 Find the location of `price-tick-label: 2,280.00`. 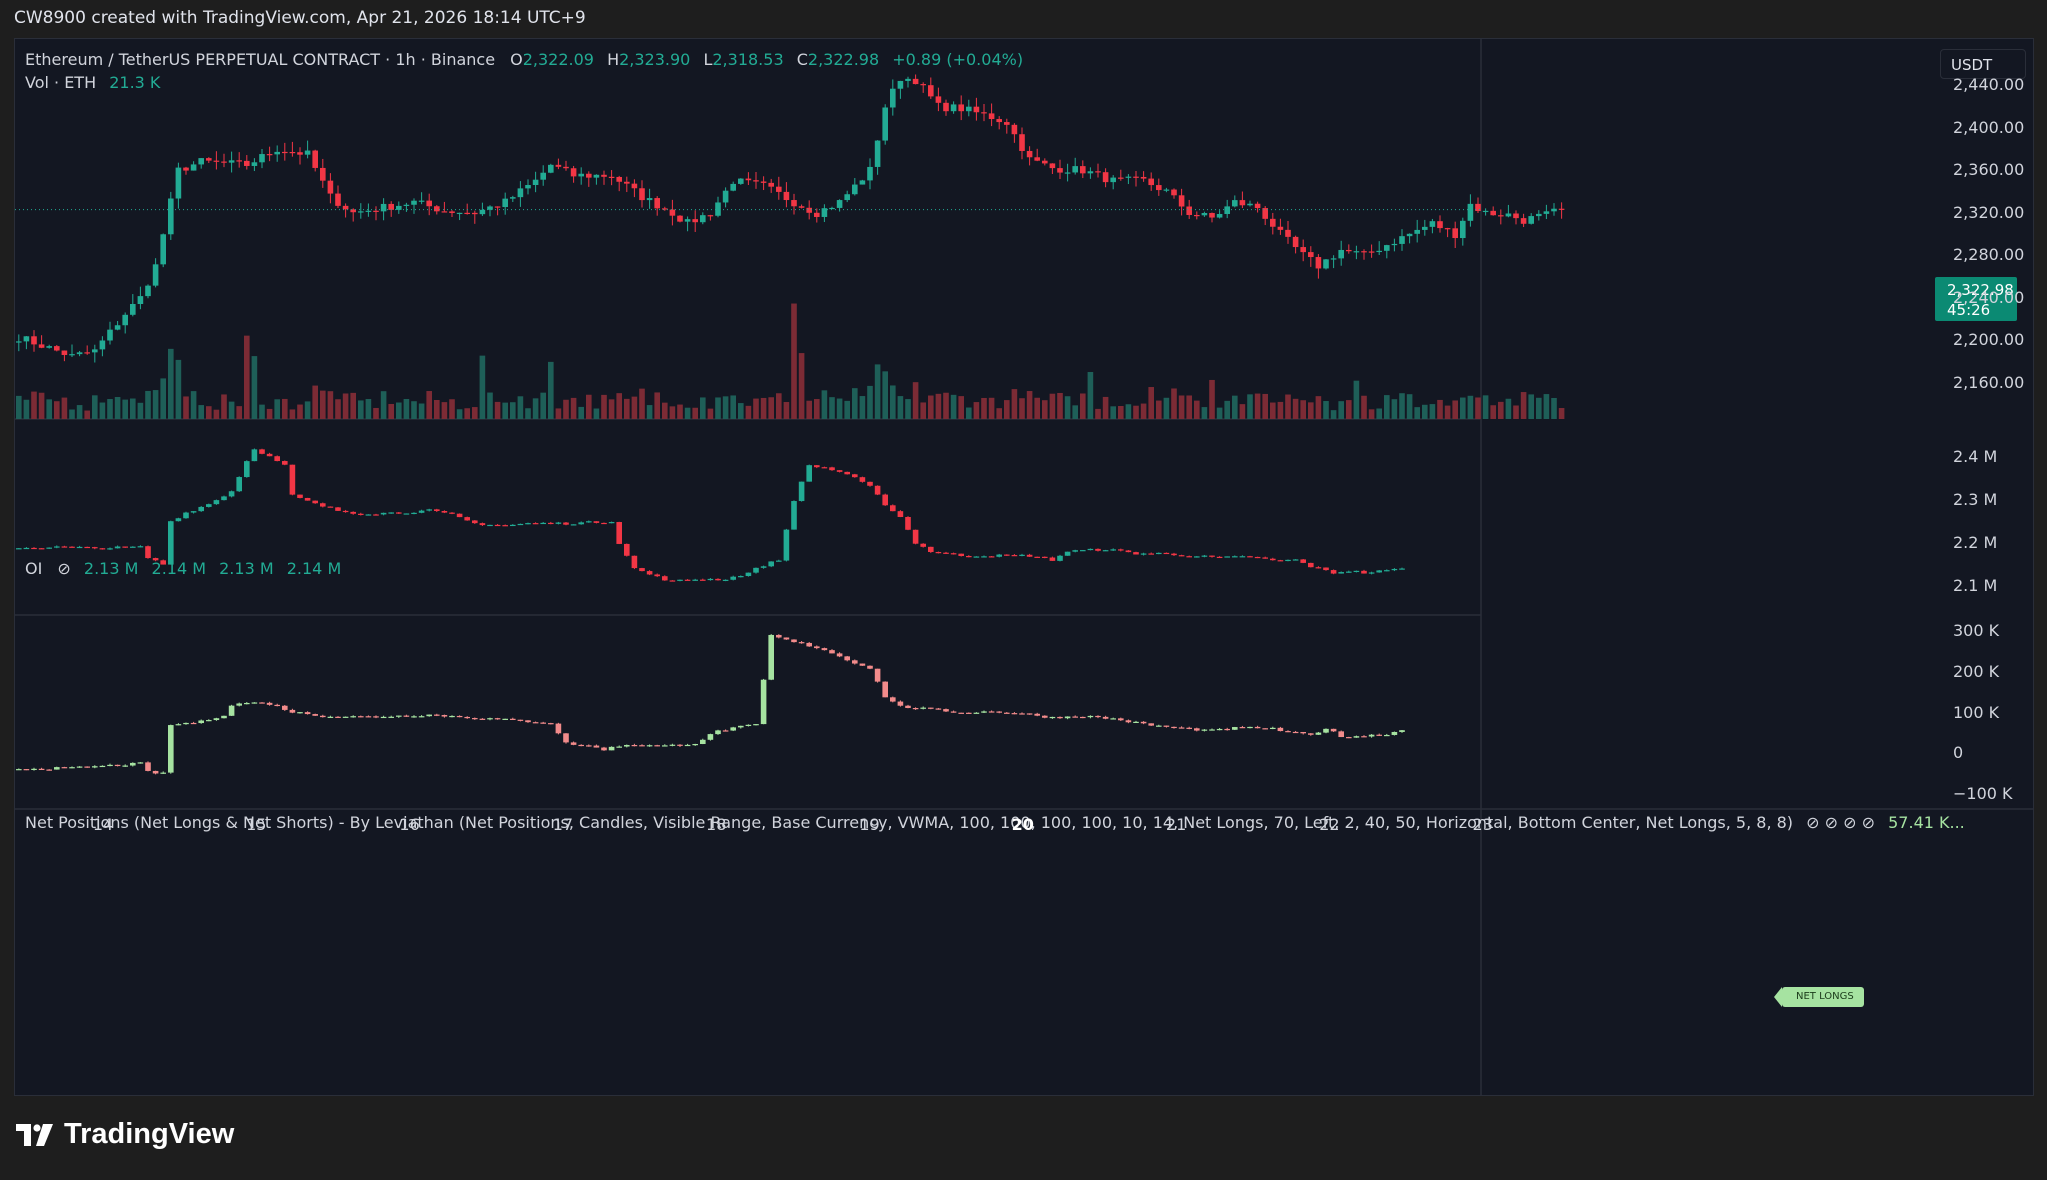

price-tick-label: 2,280.00 is located at coordinates (1989, 255).